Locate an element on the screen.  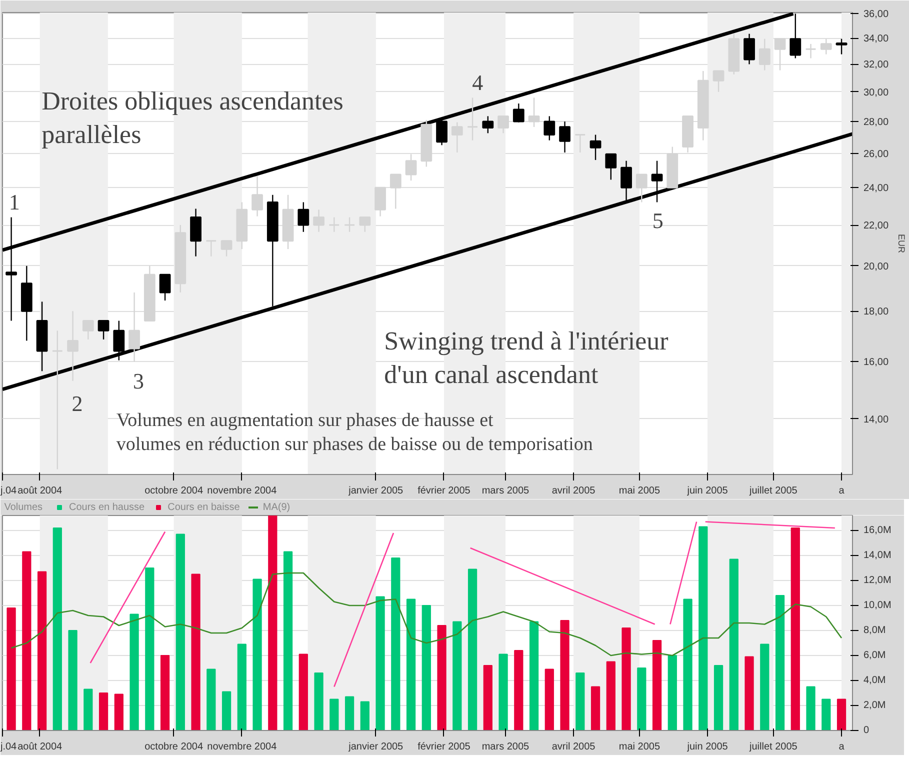
x-tick-label: janvier 2005 is located at coordinates (376, 491).